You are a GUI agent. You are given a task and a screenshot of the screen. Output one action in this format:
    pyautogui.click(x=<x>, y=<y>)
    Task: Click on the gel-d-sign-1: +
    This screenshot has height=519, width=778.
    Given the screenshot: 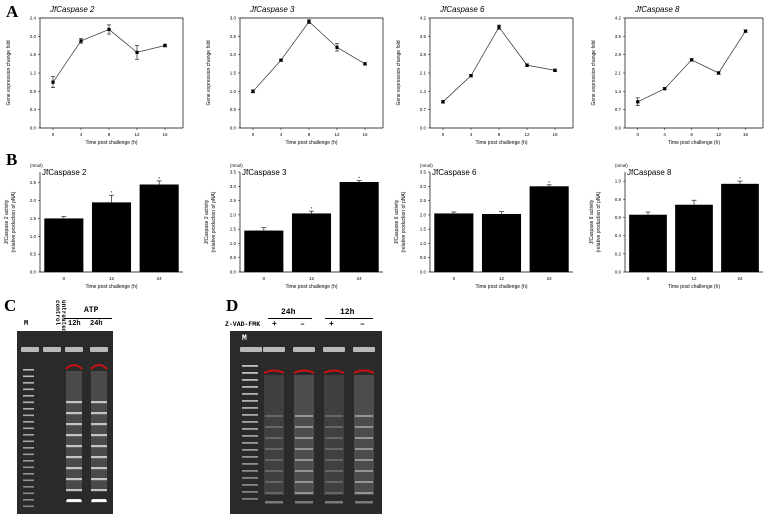 What is the action you would take?
    pyautogui.click(x=274, y=324)
    